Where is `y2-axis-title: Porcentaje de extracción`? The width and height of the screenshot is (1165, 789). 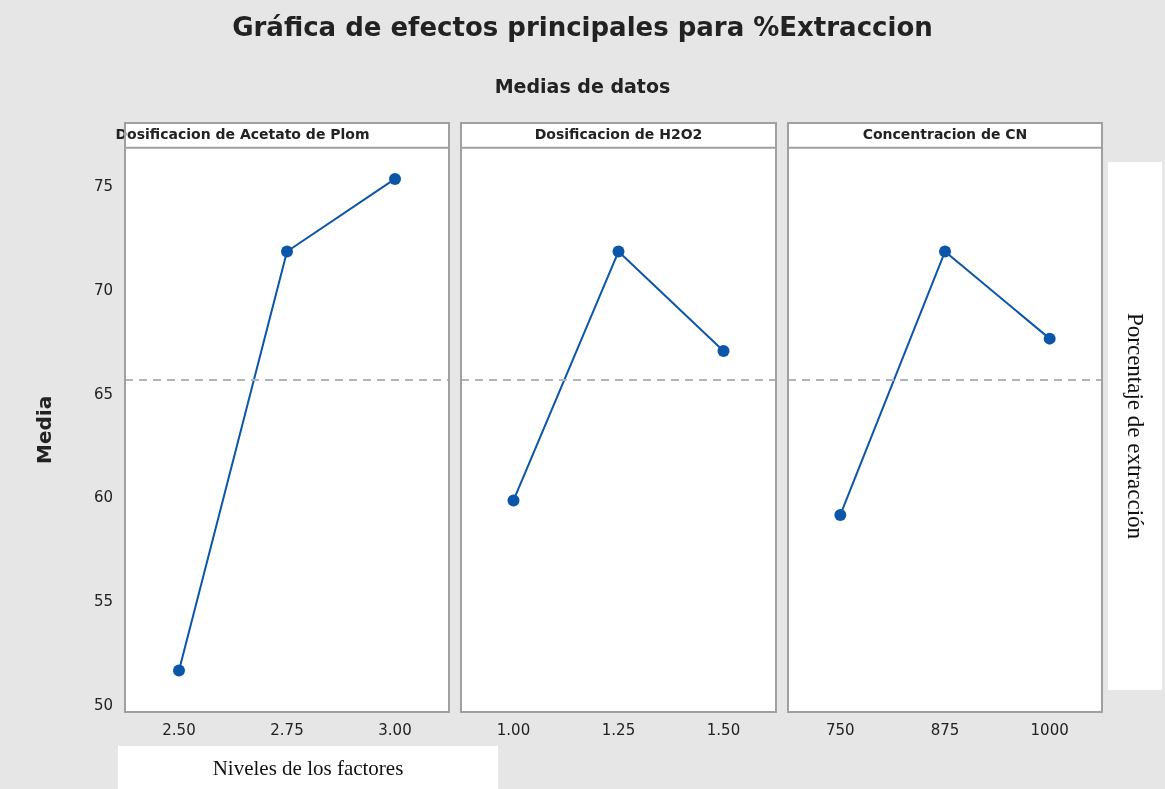 y2-axis-title: Porcentaje de extracción is located at coordinates (1135, 426).